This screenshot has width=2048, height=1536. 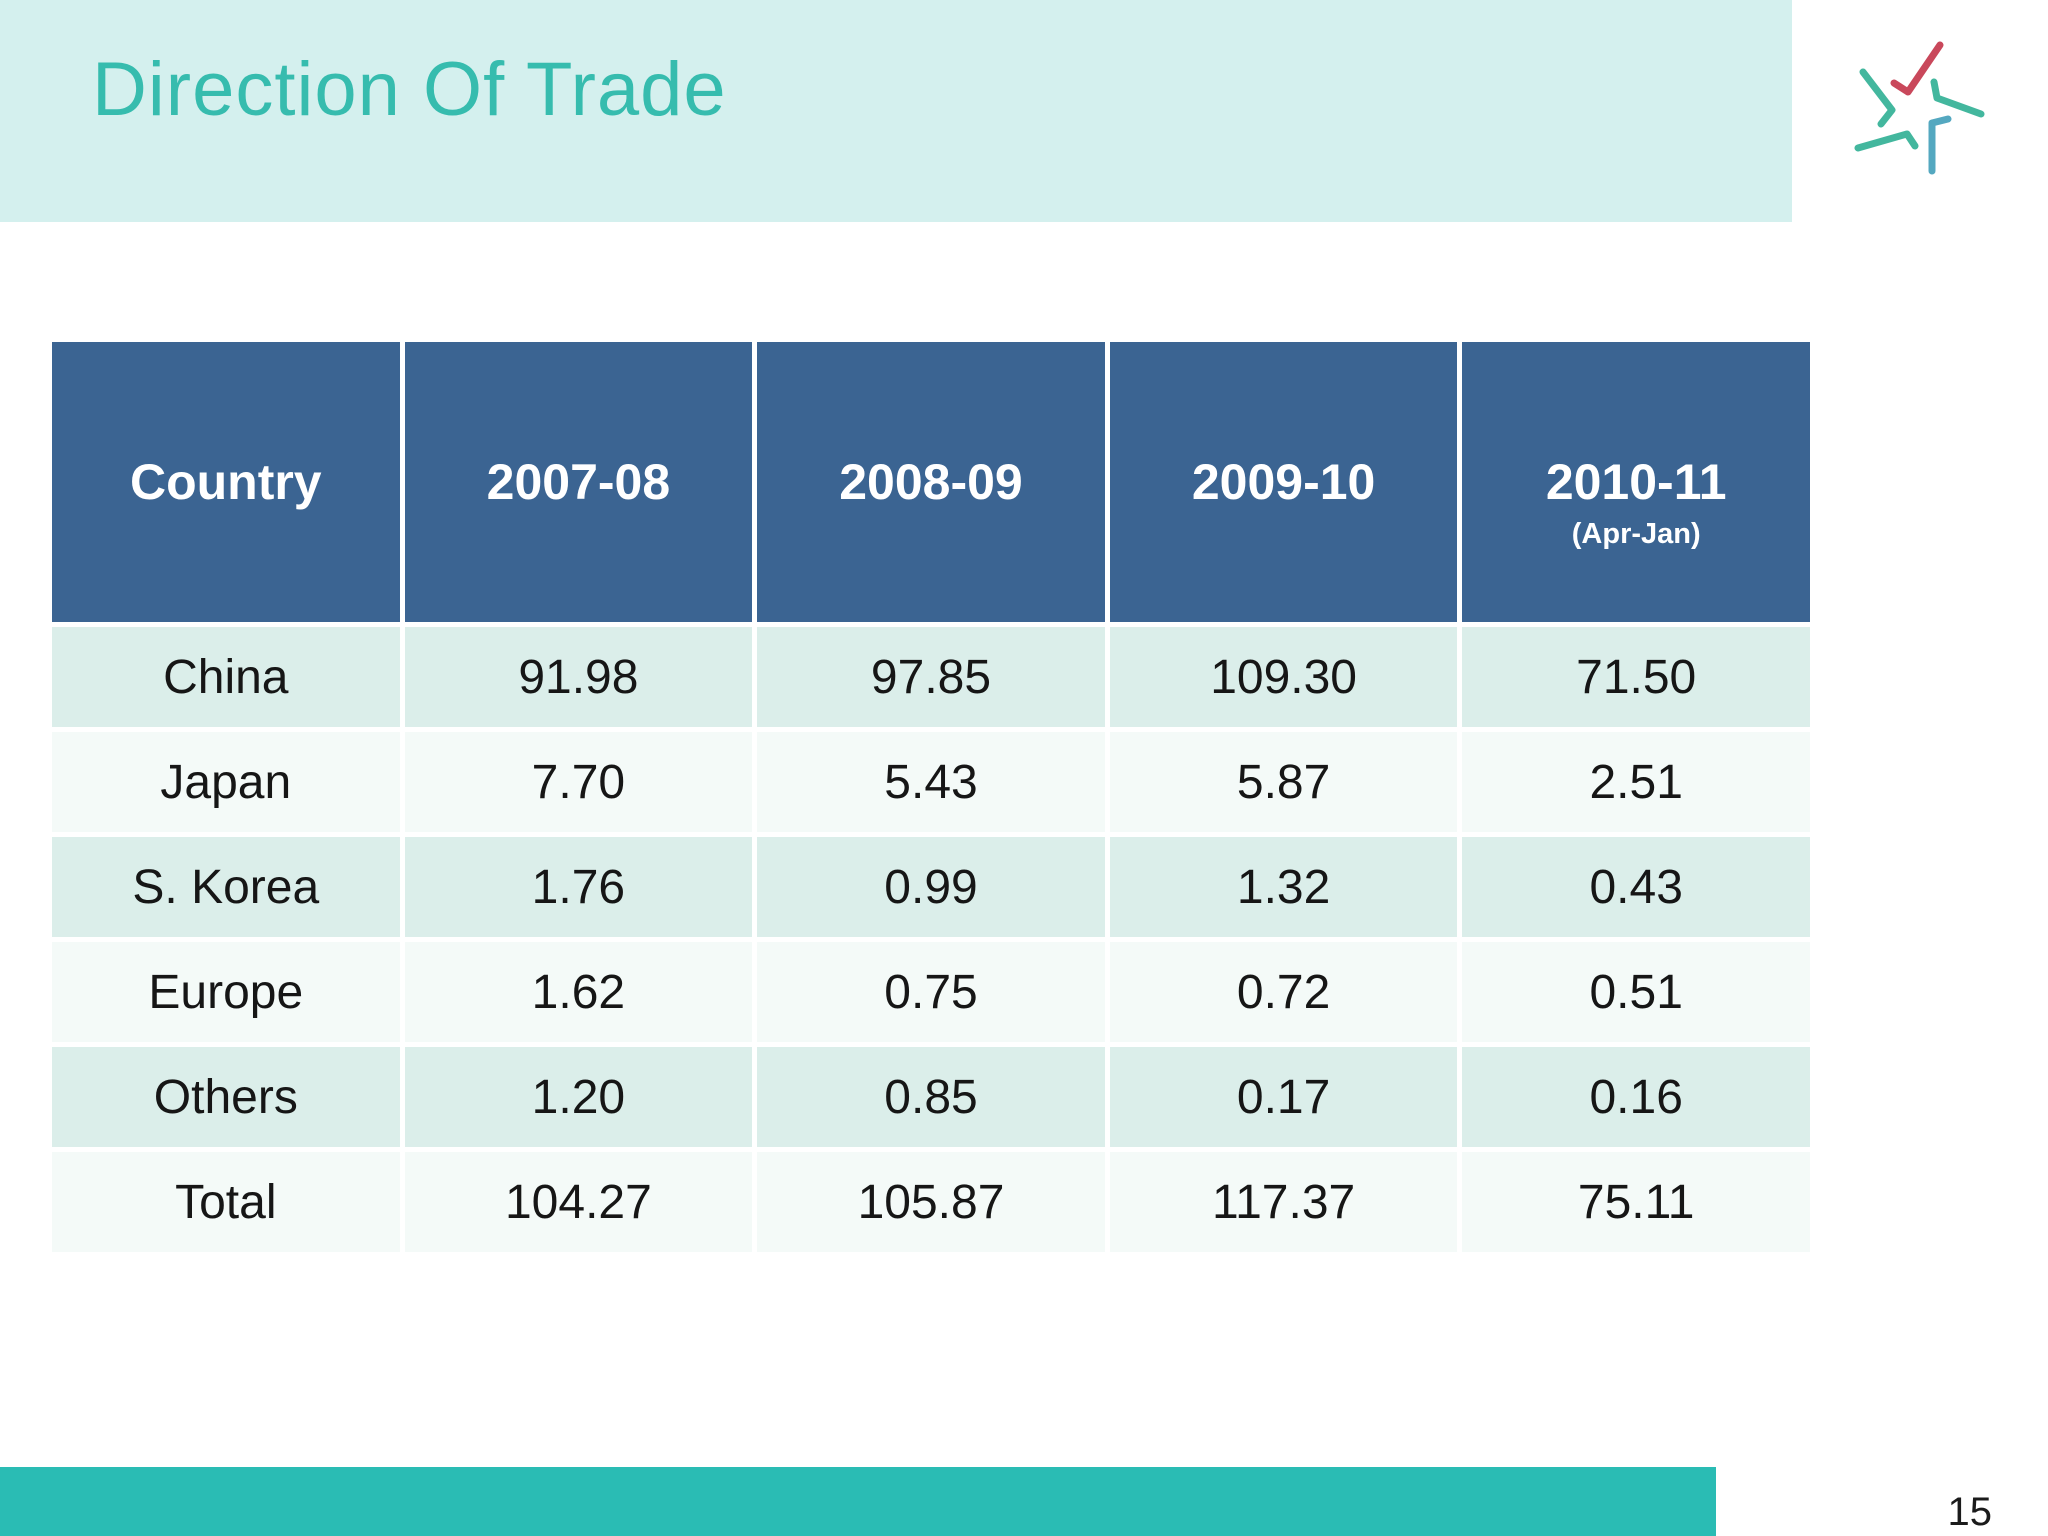 I want to click on table-cell: 1.76, so click(x=578, y=887).